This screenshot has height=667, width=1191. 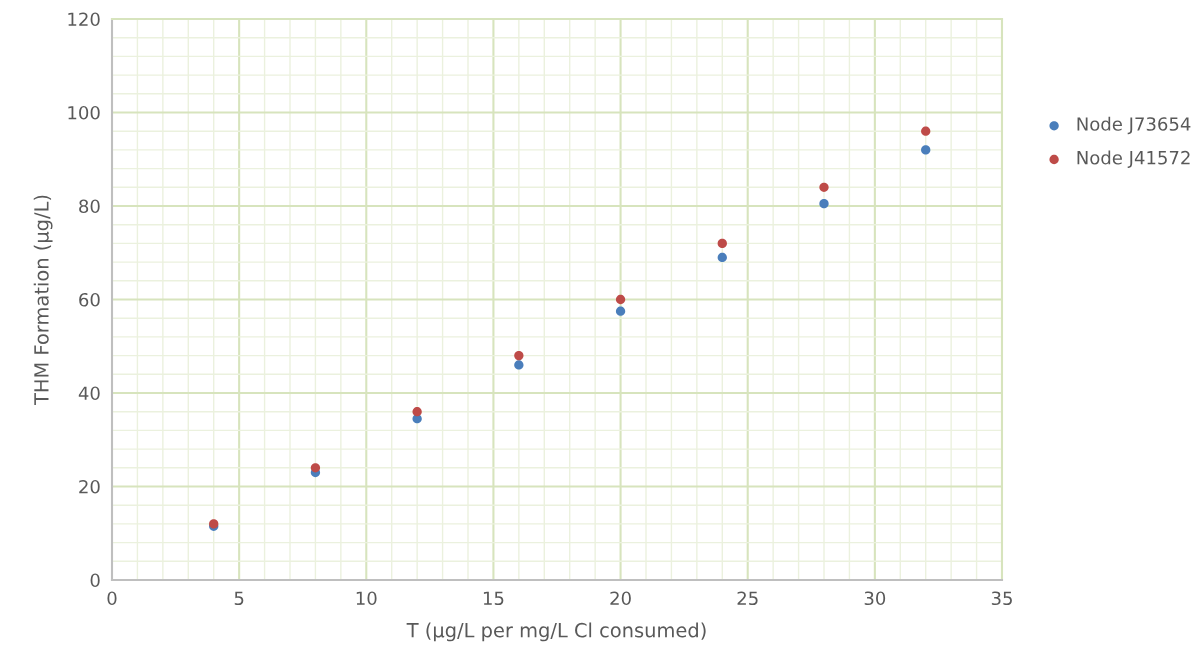 What do you see at coordinates (1134, 125) in the screenshot?
I see `legend-label: Node J73654` at bounding box center [1134, 125].